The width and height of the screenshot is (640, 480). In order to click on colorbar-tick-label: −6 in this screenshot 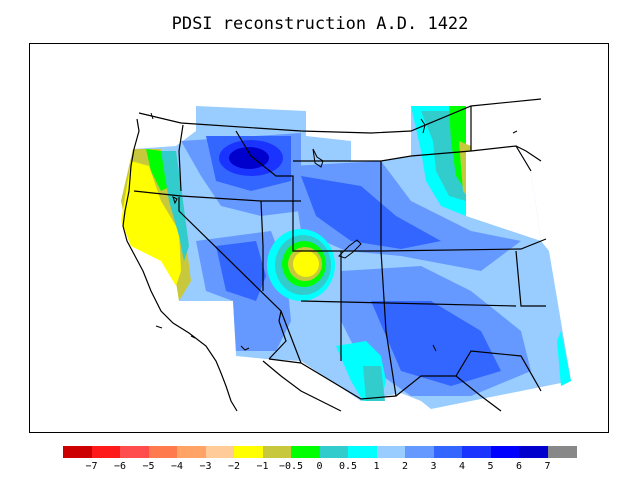, I will do `click(120, 466)`.